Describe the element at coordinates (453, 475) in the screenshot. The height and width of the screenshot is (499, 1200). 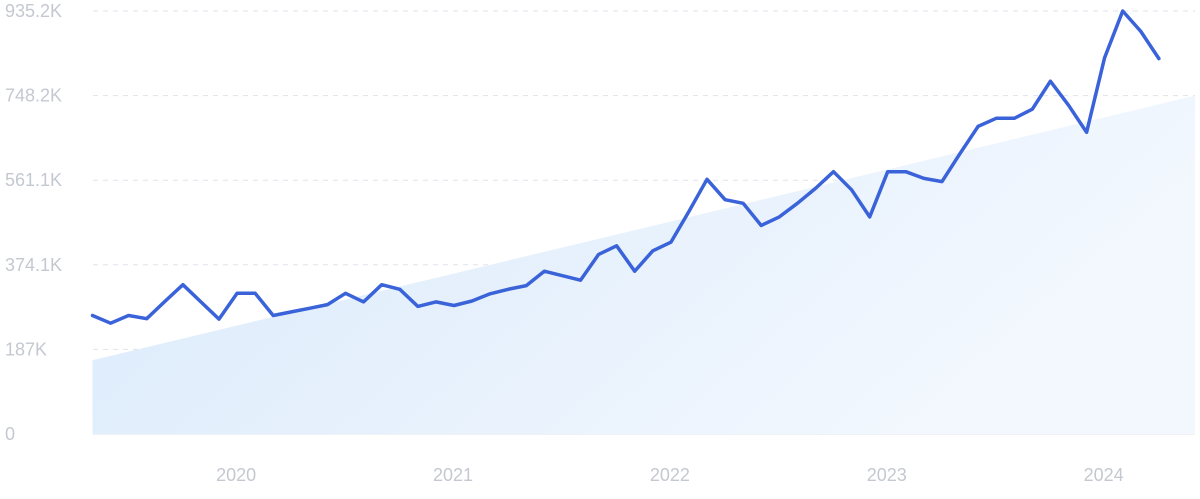
I see `x-tick-label: 2021` at that location.